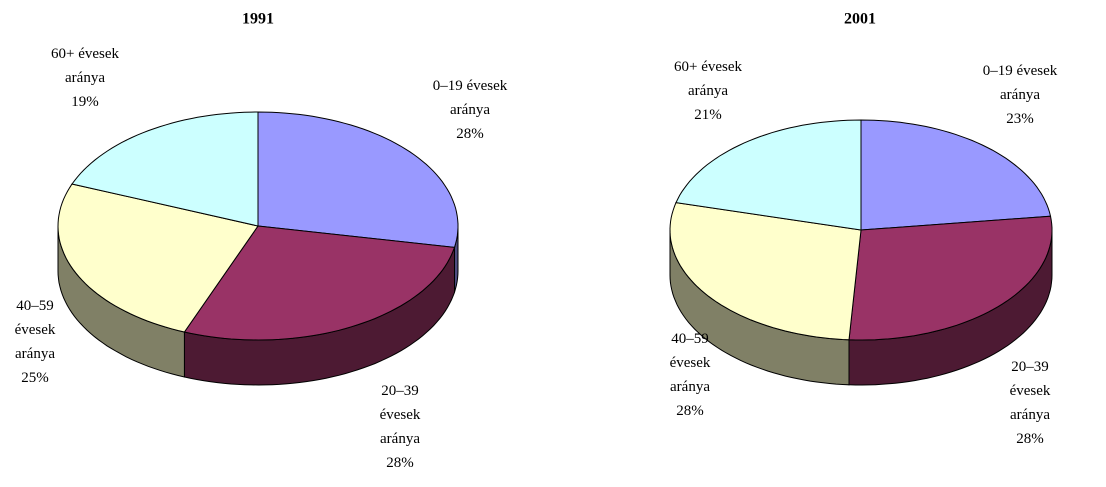 The width and height of the screenshot is (1106, 487). I want to click on value-label: 25%, so click(35, 378).